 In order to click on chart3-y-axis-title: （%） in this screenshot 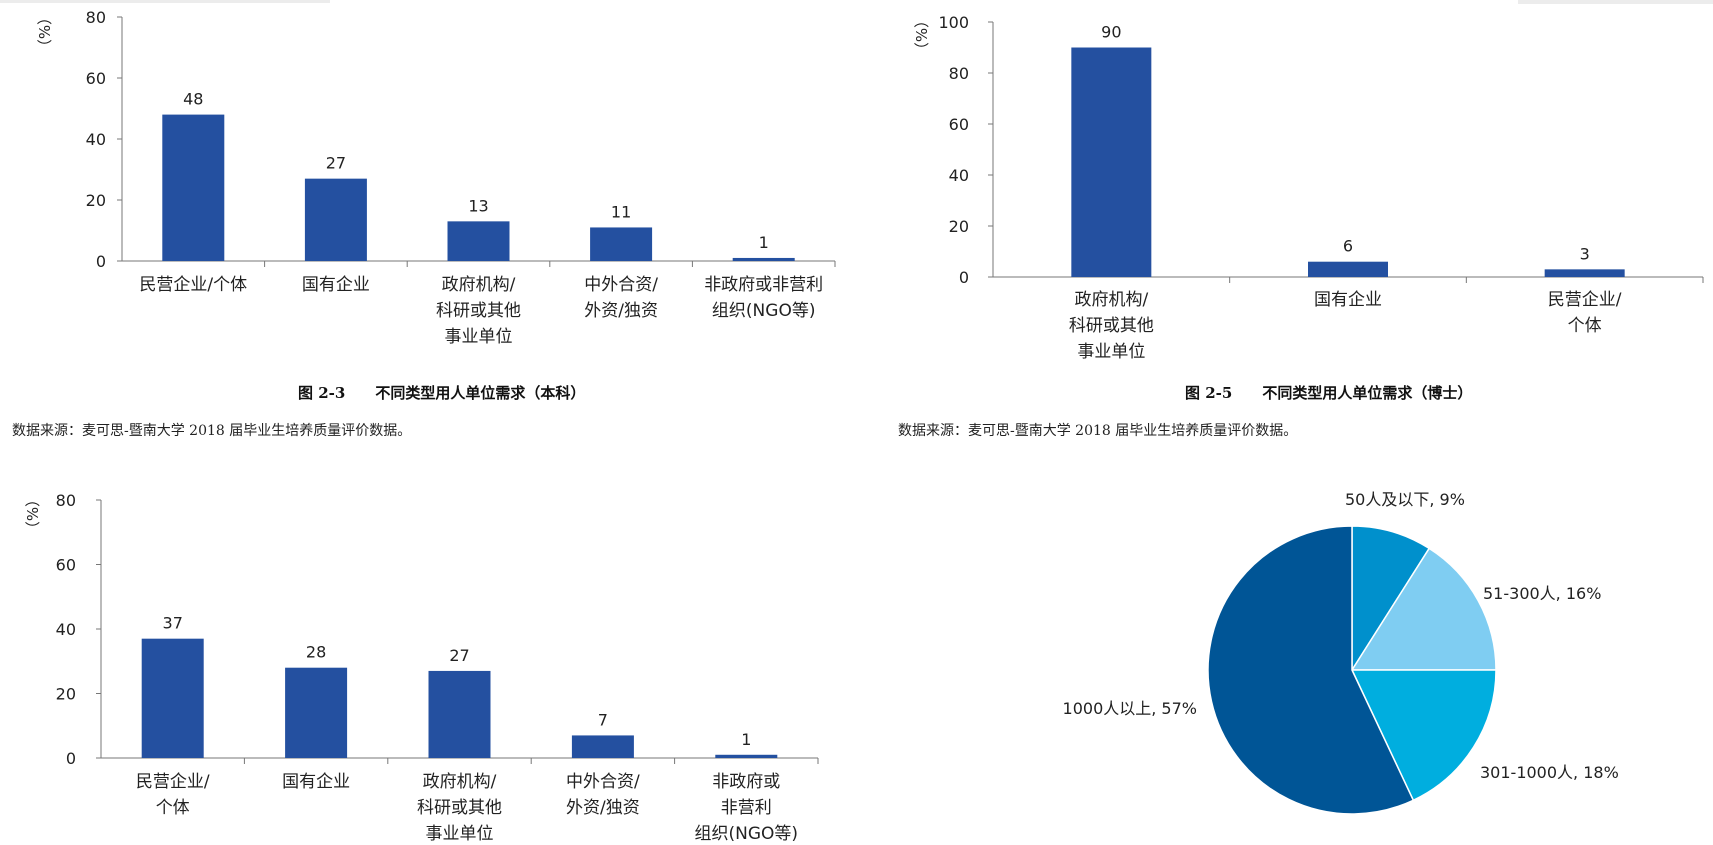, I will do `click(33, 514)`.